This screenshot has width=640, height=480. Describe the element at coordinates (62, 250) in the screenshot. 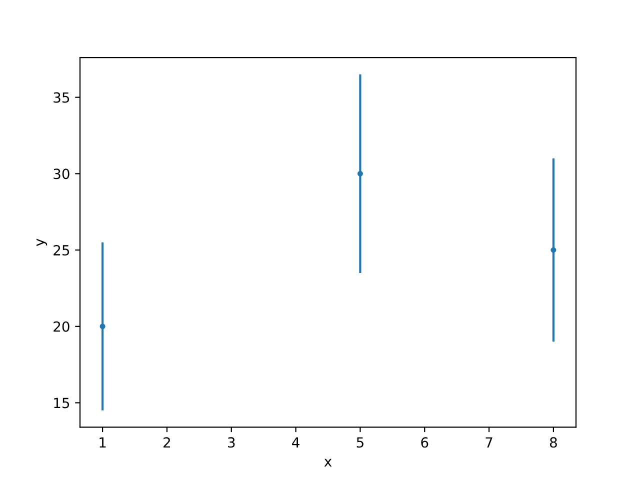

I see `y-tick-label: 25` at that location.